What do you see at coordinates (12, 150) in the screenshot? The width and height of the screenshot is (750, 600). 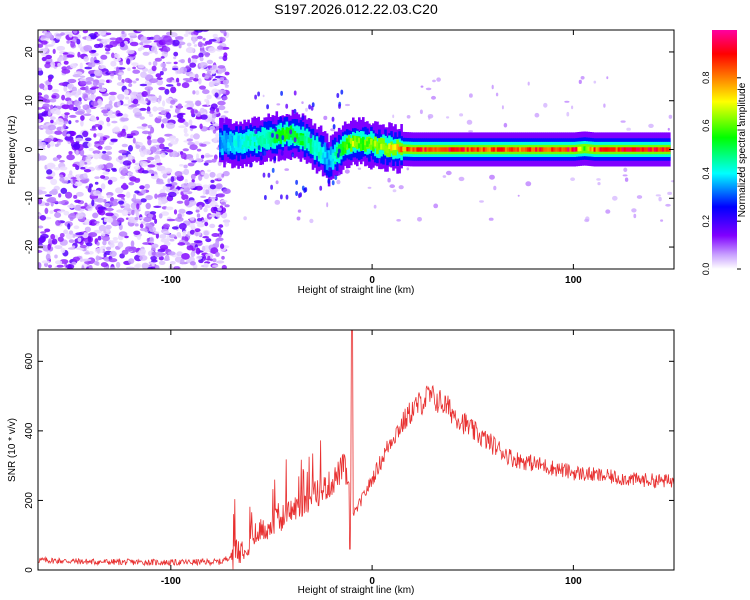 I see `spectrogram-ylabel: Frequency (Hz)` at bounding box center [12, 150].